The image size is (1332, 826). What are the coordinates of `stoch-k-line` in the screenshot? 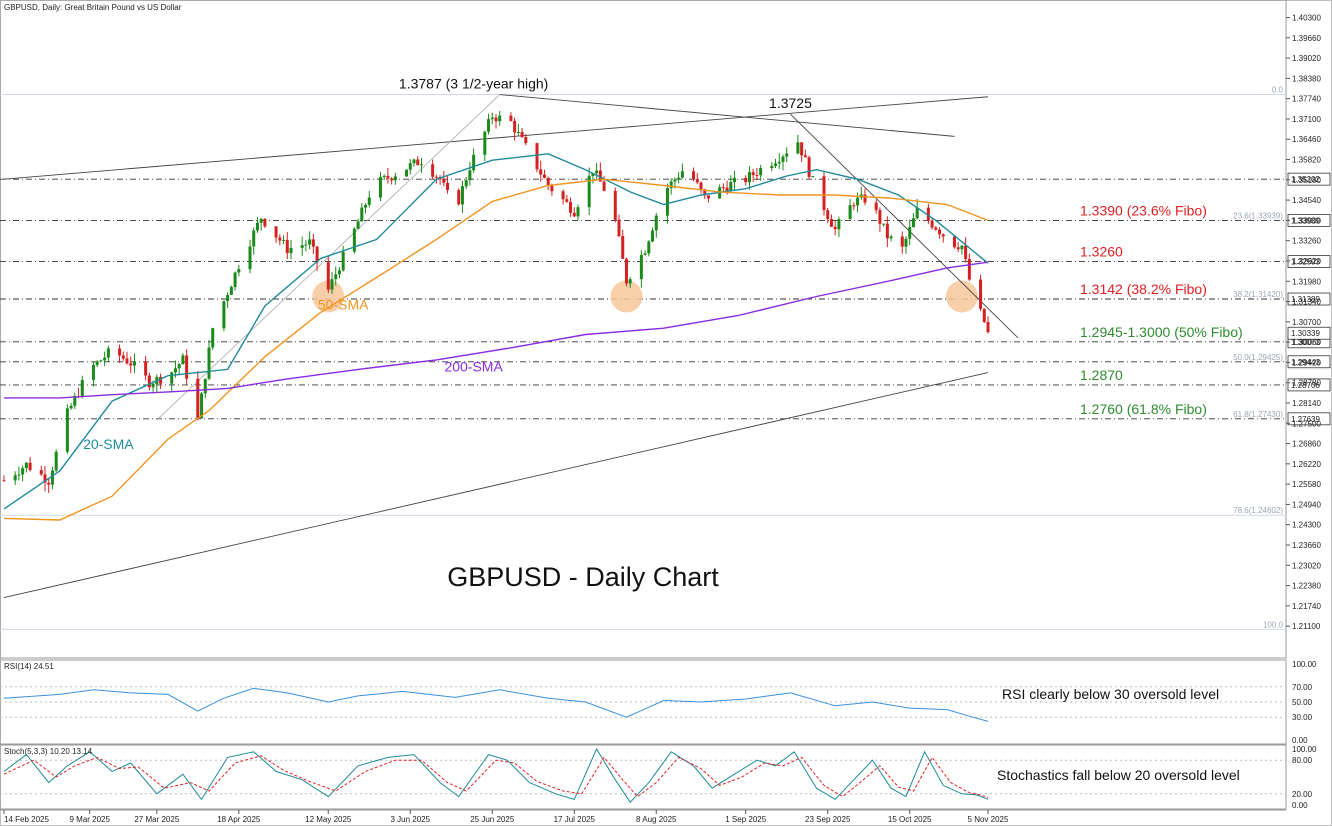 It's located at (496, 775).